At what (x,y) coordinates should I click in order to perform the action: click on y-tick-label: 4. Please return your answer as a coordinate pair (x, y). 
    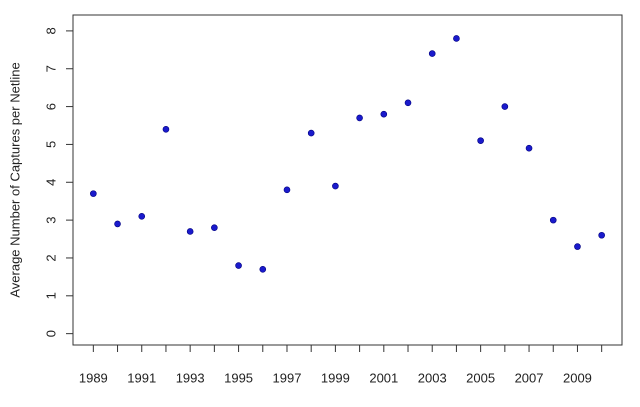
    Looking at the image, I should click on (50, 182).